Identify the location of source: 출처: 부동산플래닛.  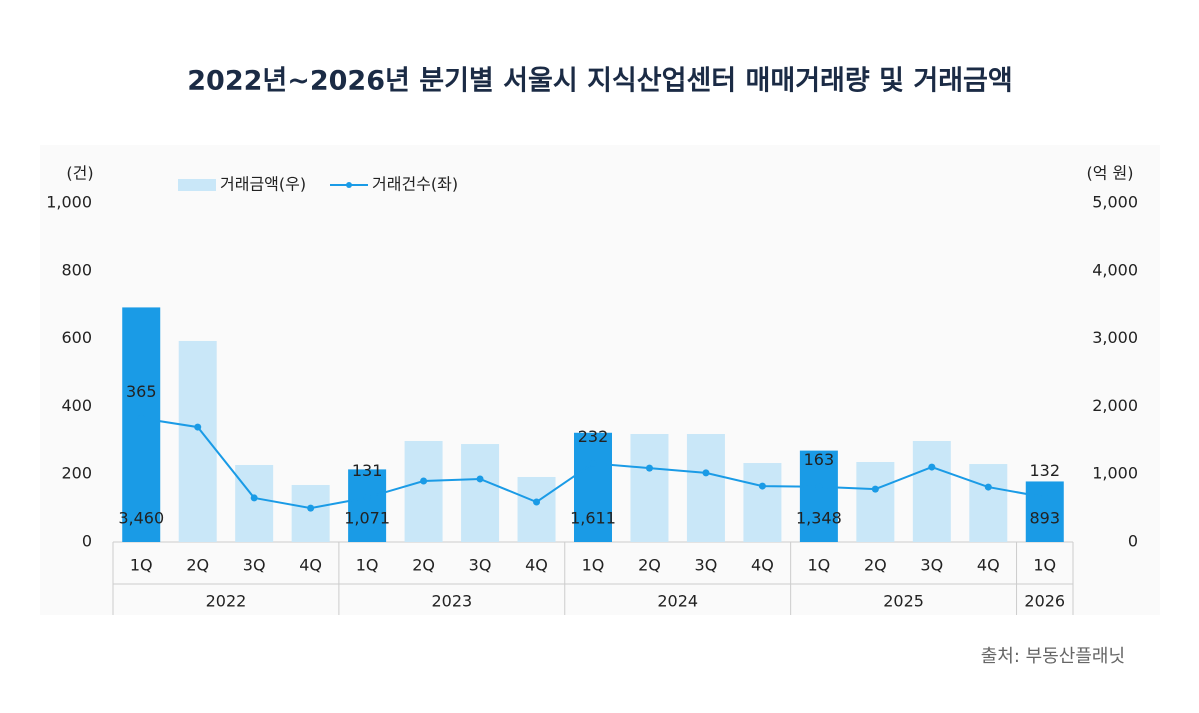
(1053, 656).